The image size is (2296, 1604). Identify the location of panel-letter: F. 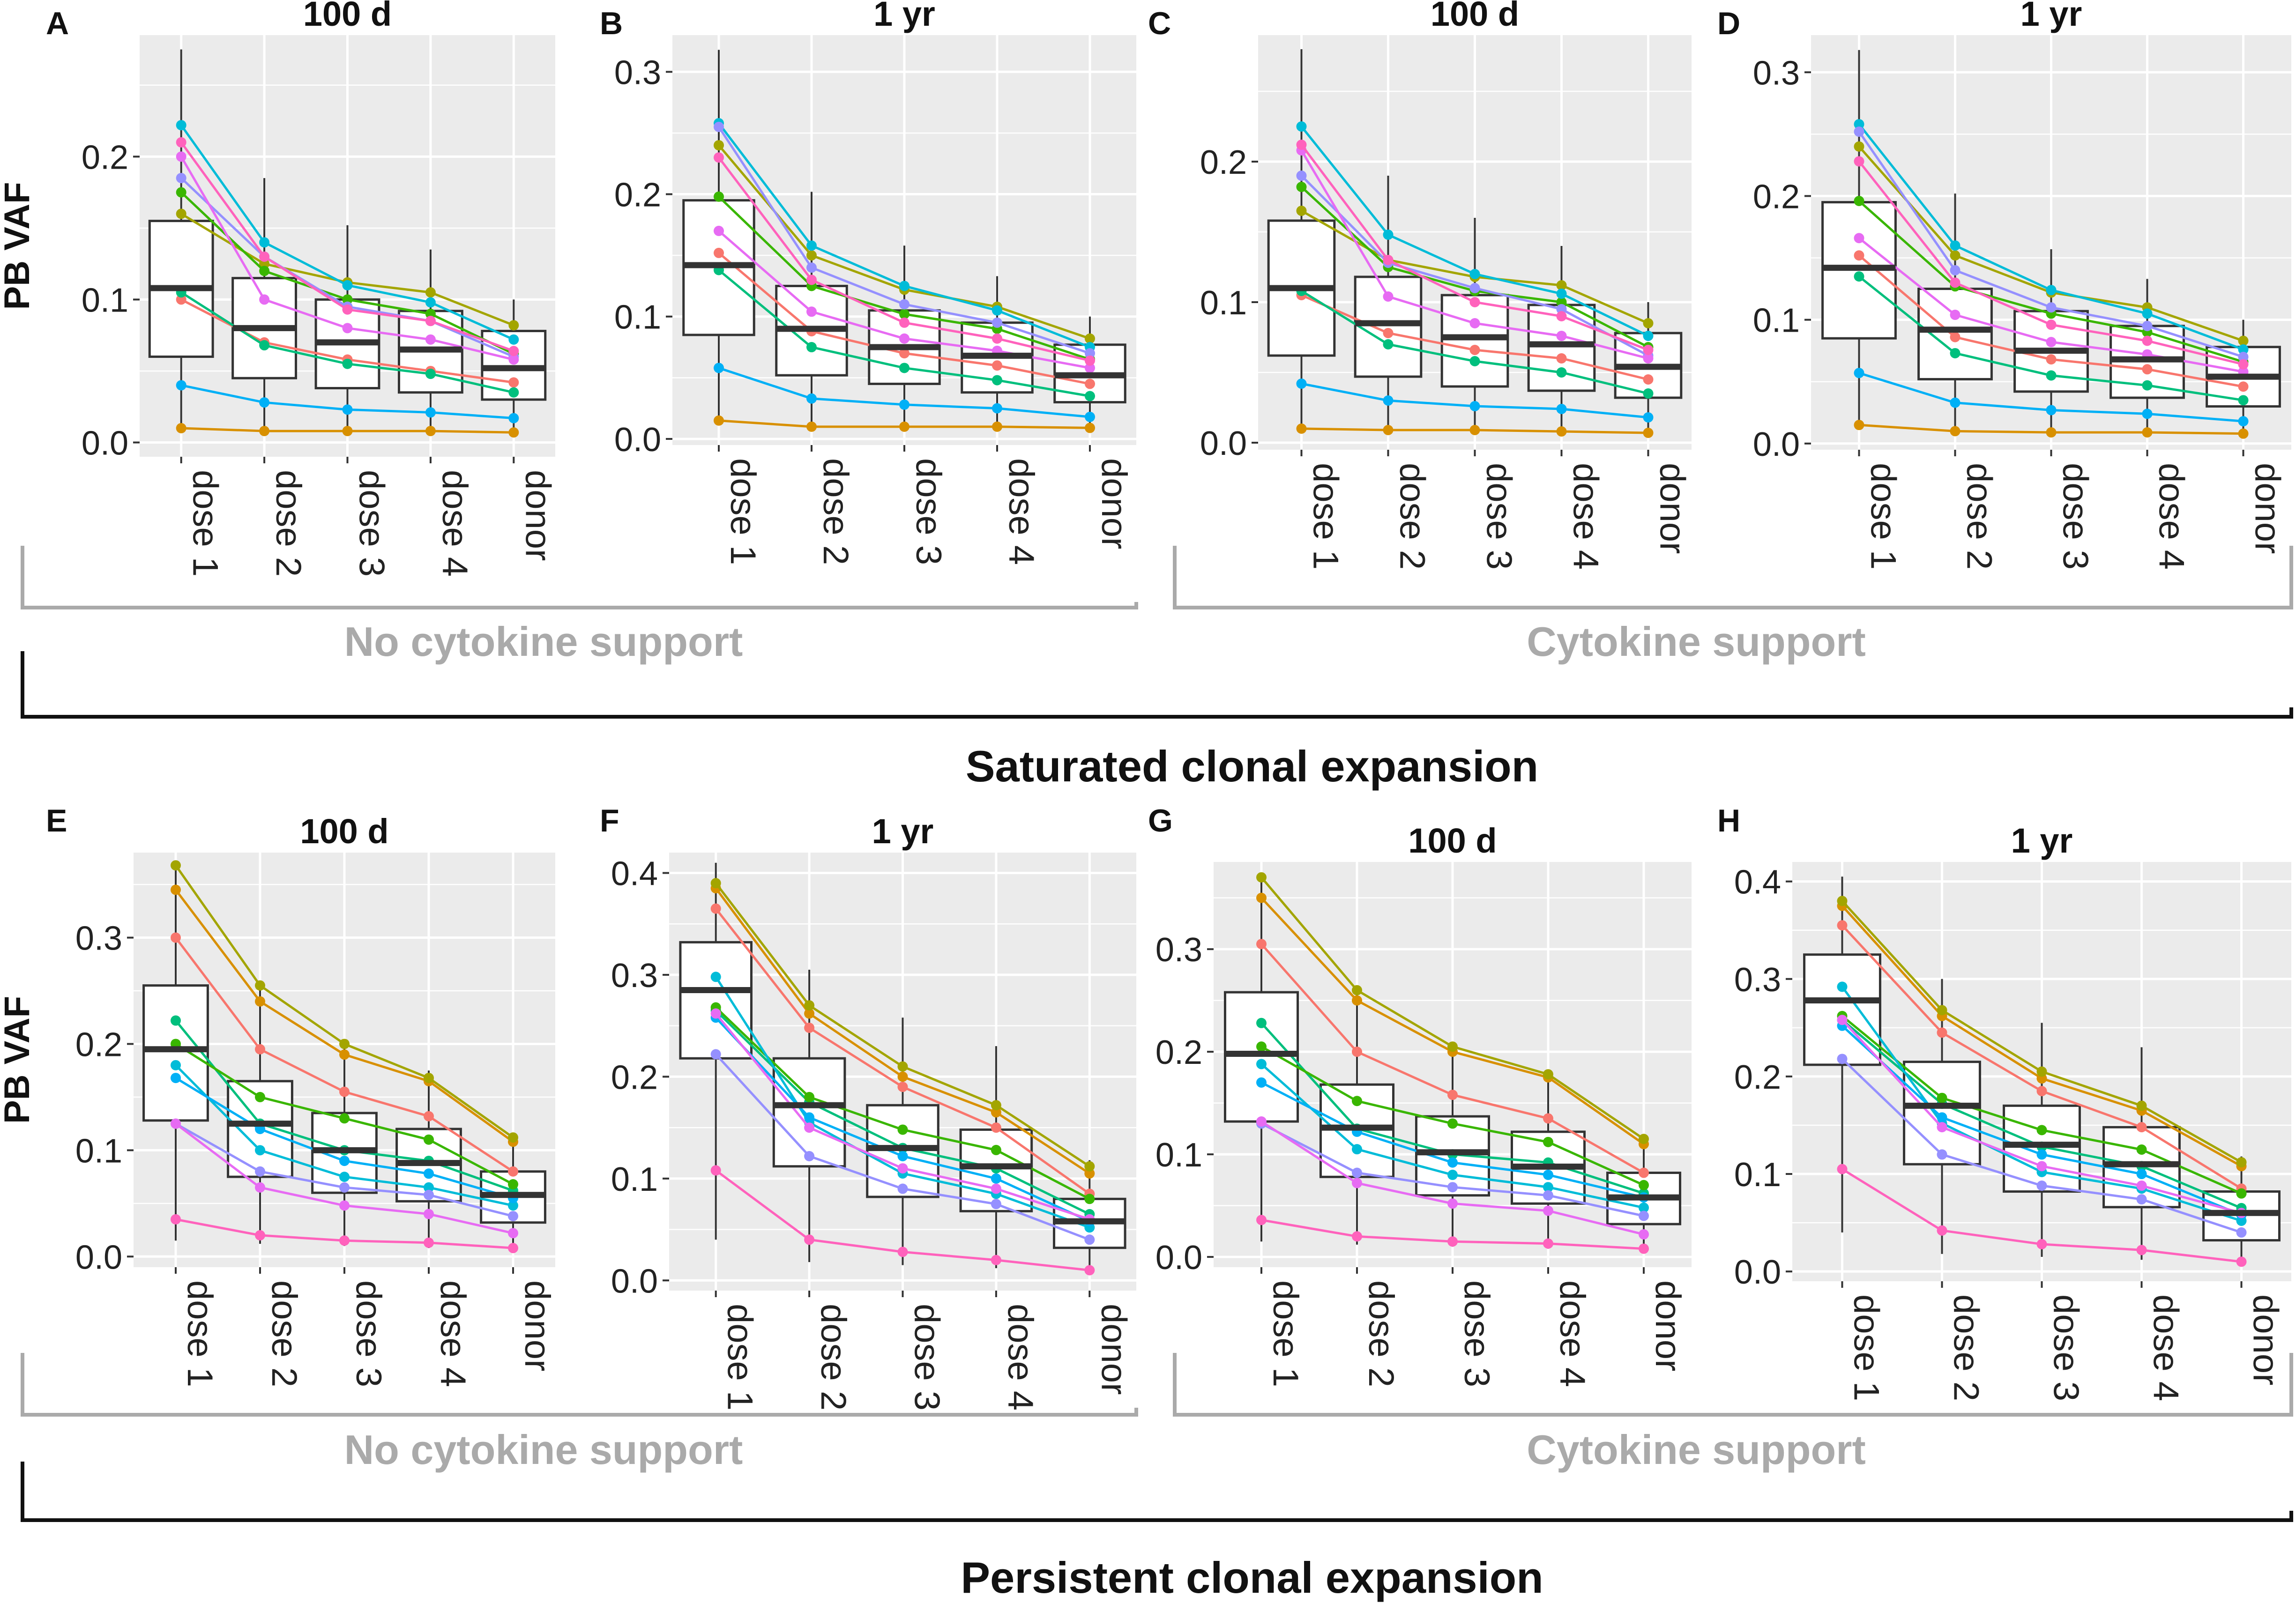
(609, 821).